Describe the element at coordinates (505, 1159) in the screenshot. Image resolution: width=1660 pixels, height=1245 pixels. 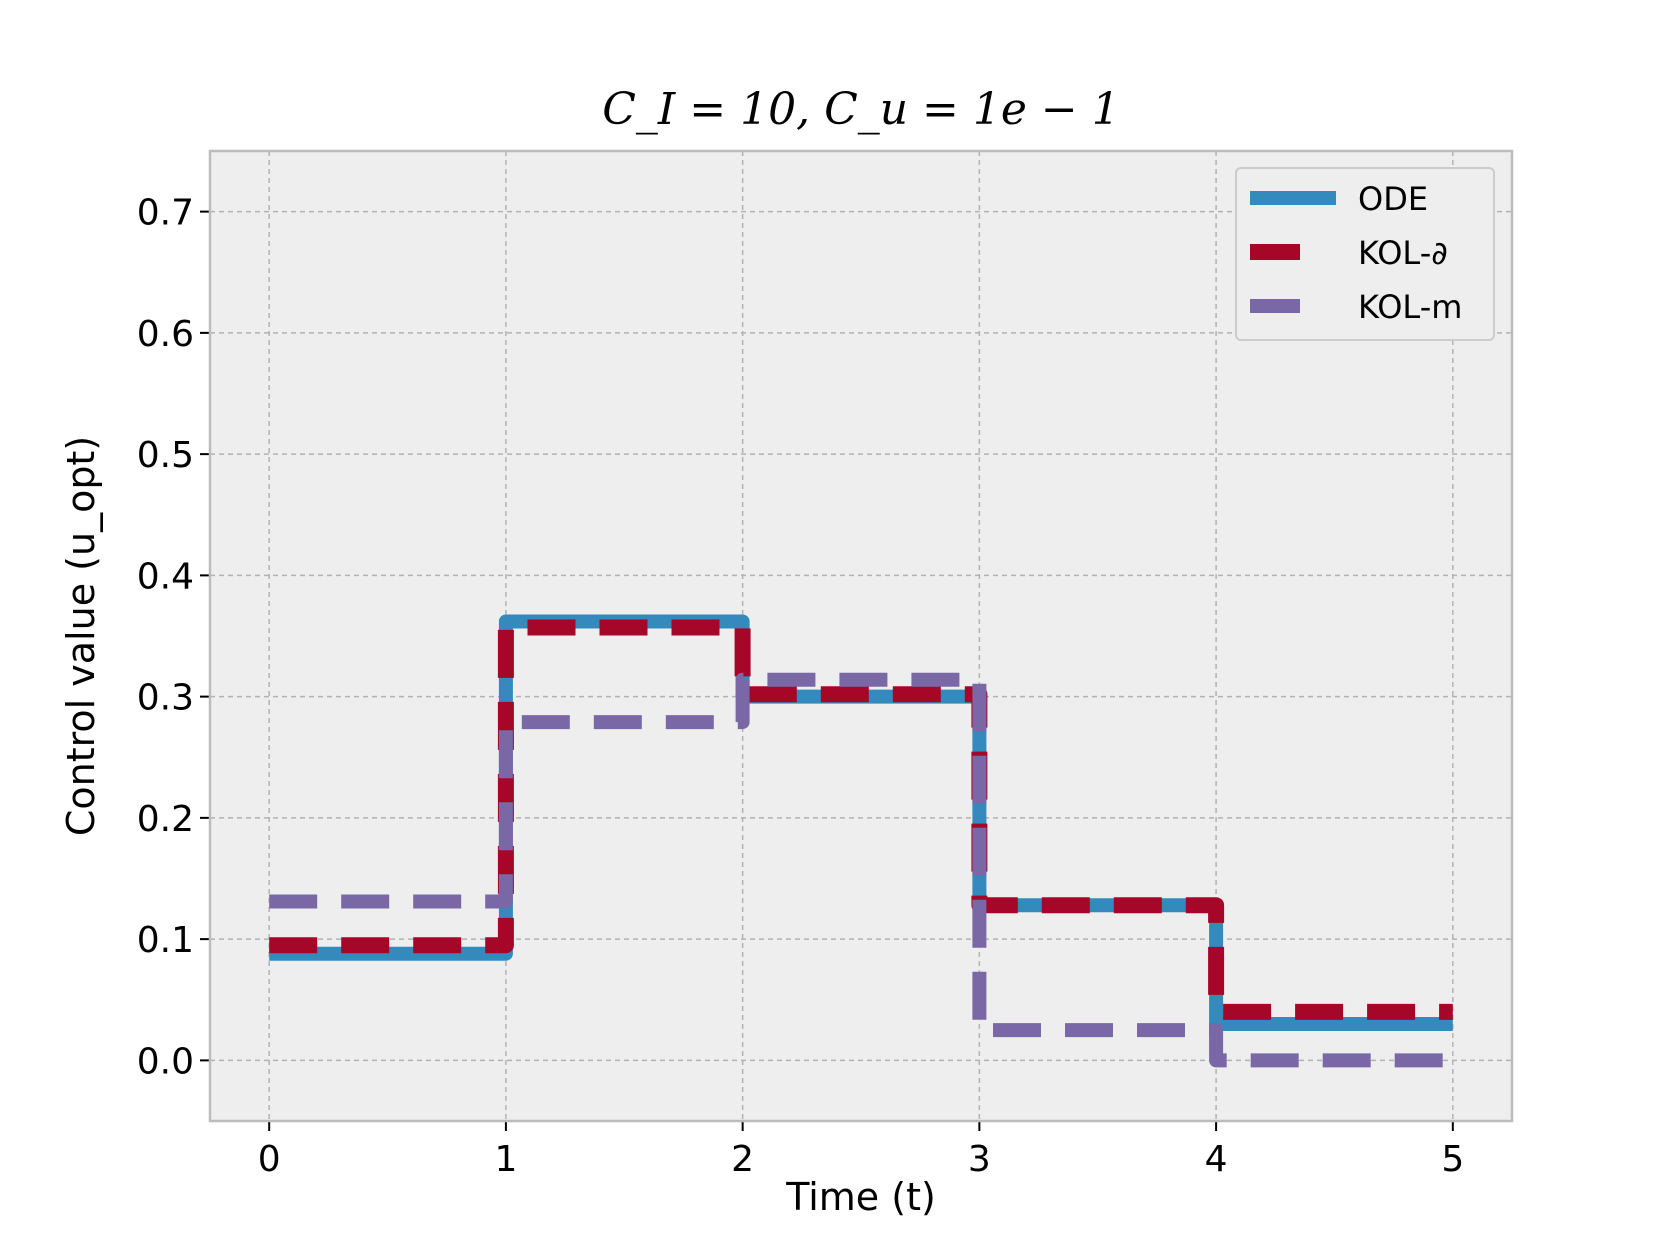
I see `x-tick-label-1: 1` at that location.